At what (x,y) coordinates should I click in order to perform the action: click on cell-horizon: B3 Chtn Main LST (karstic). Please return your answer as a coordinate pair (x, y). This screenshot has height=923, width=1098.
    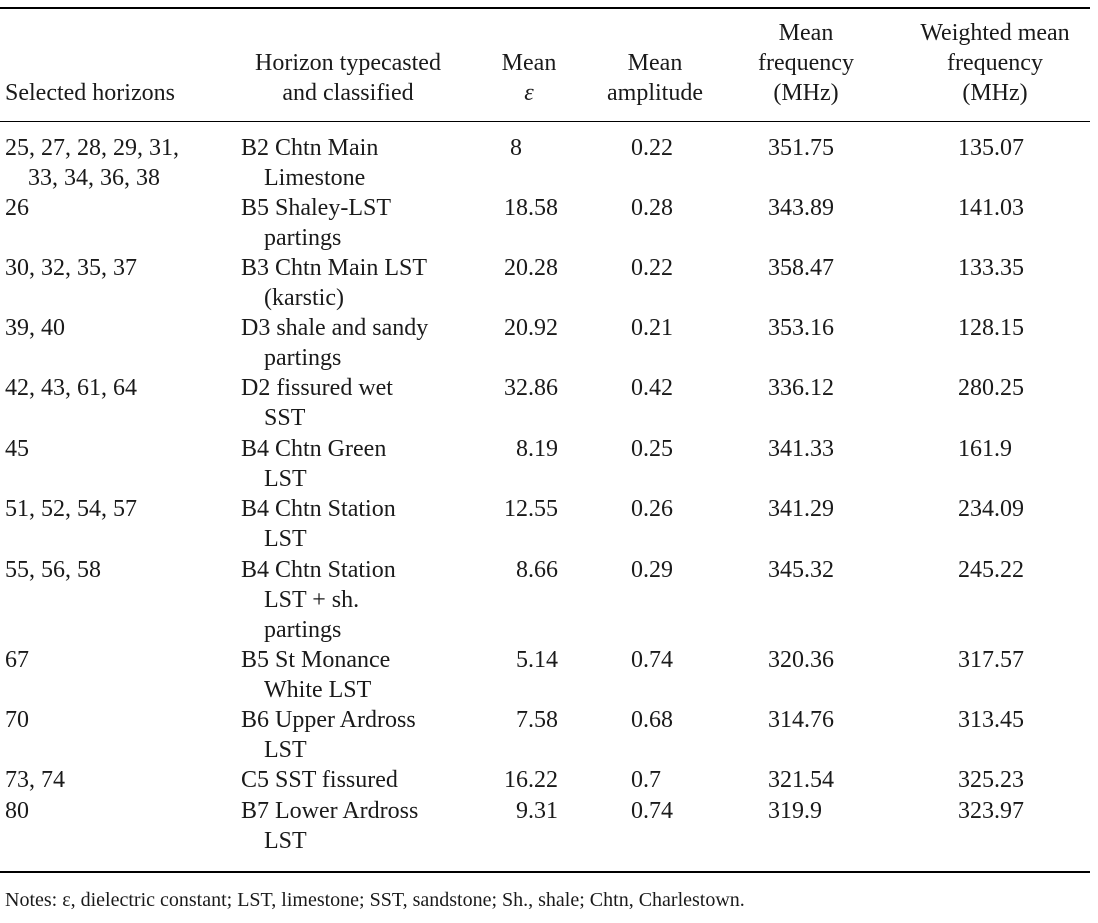
    Looking at the image, I should click on (334, 283).